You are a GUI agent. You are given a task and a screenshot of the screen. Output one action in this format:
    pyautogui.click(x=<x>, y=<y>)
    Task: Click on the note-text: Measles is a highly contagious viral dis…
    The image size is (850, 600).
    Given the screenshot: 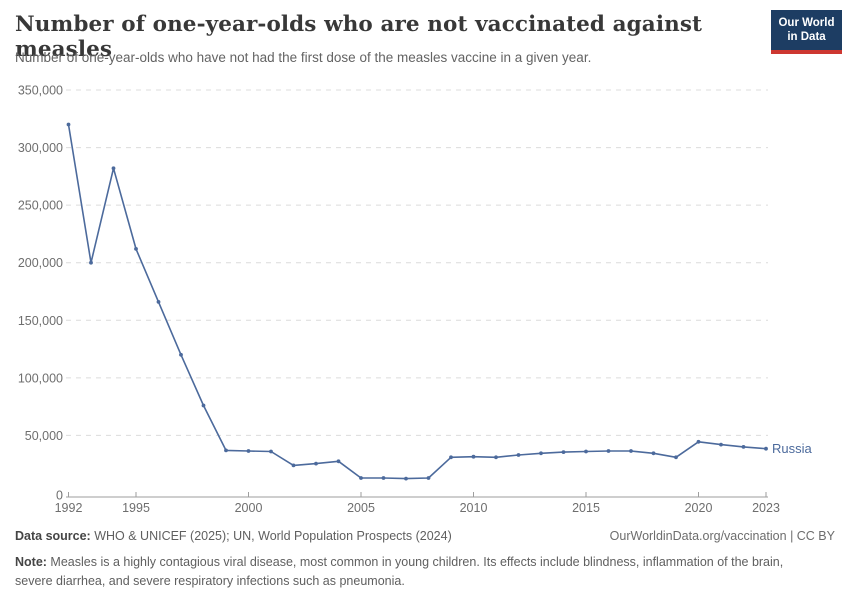 What is the action you would take?
    pyautogui.click(x=399, y=571)
    